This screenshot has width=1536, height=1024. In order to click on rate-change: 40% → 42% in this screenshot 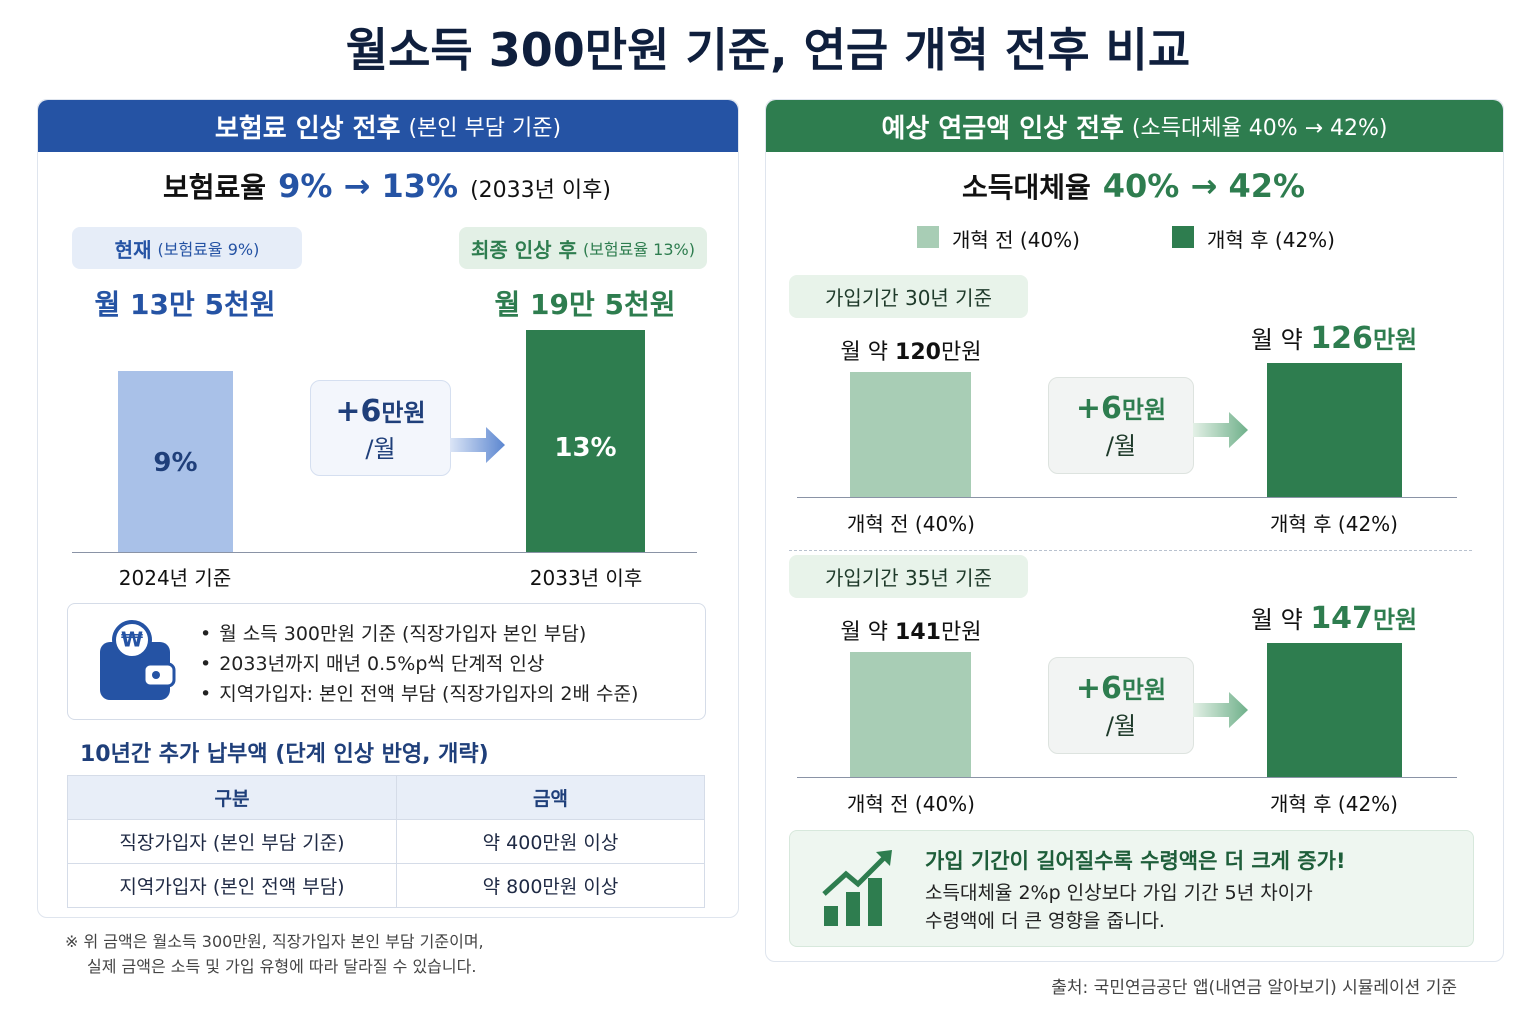, I will do `click(1204, 186)`.